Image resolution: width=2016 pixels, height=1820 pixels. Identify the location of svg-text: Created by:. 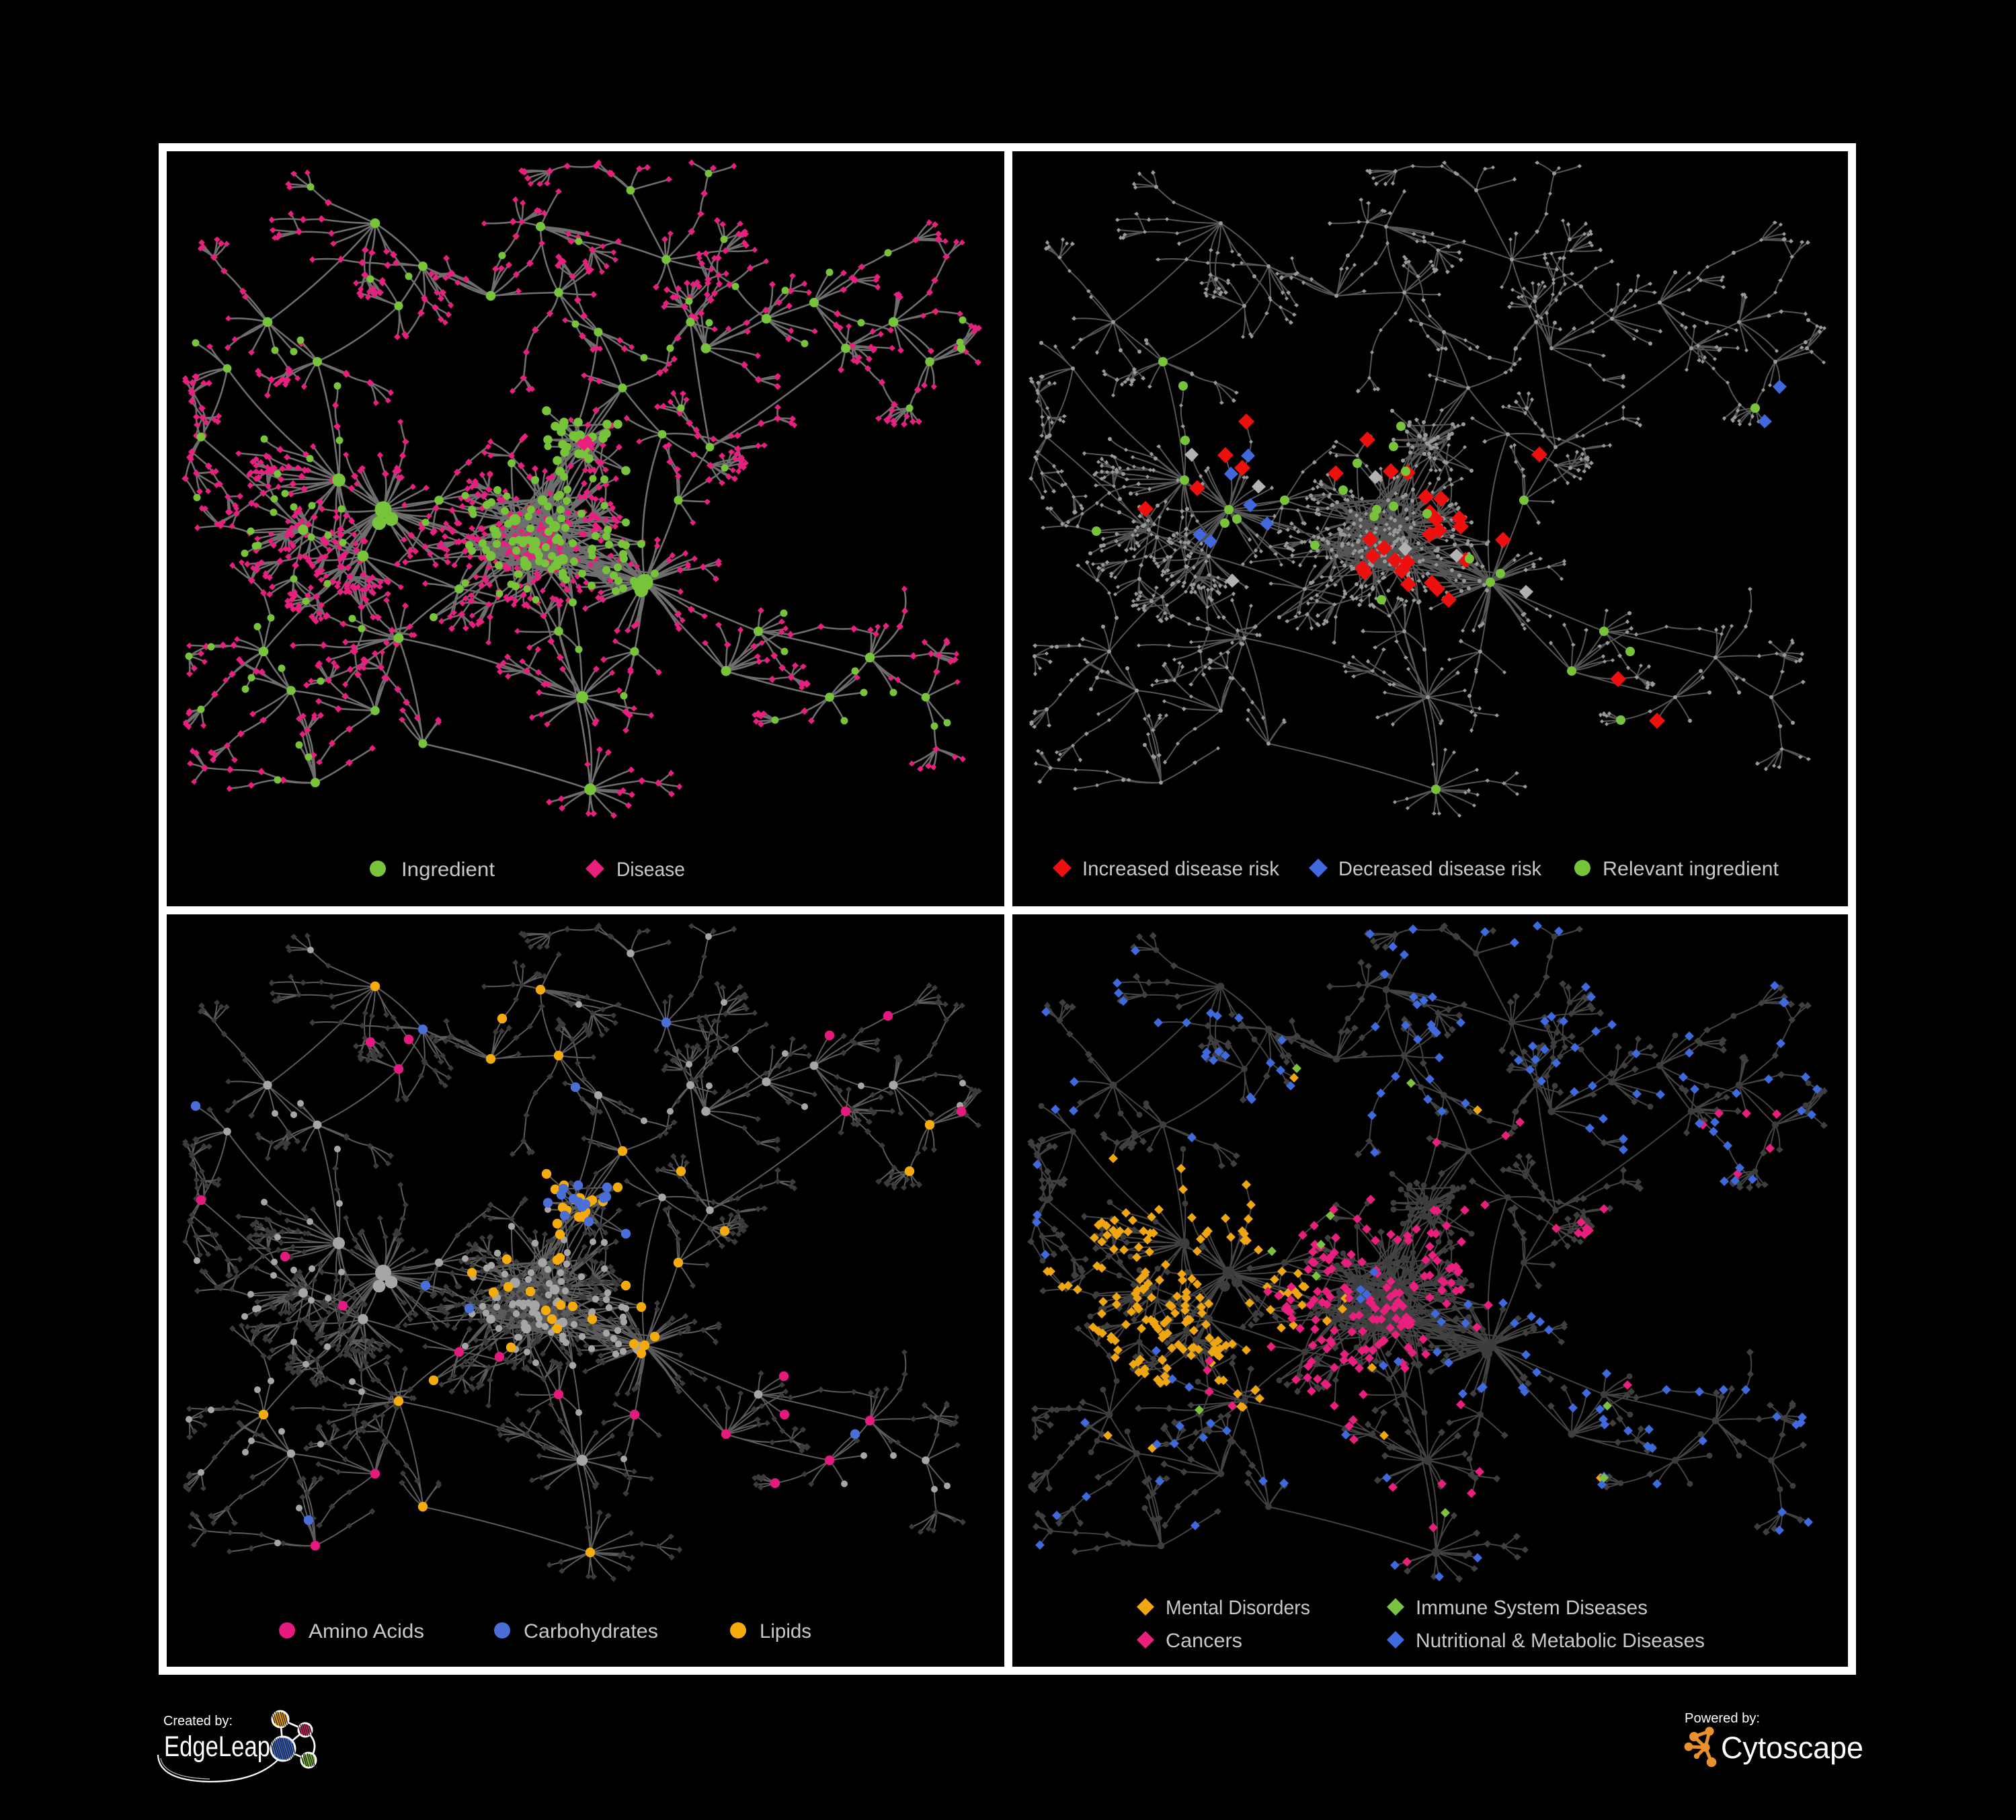
(198, 1721).